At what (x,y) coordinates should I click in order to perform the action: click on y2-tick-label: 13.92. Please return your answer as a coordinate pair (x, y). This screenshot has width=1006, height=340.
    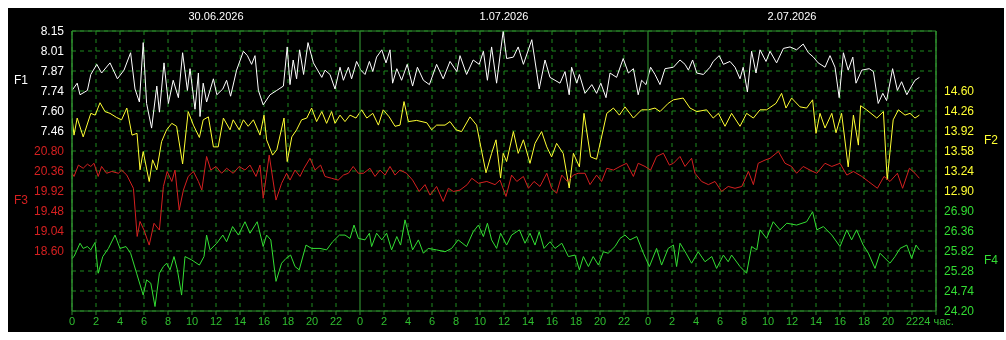
    Looking at the image, I should click on (959, 131).